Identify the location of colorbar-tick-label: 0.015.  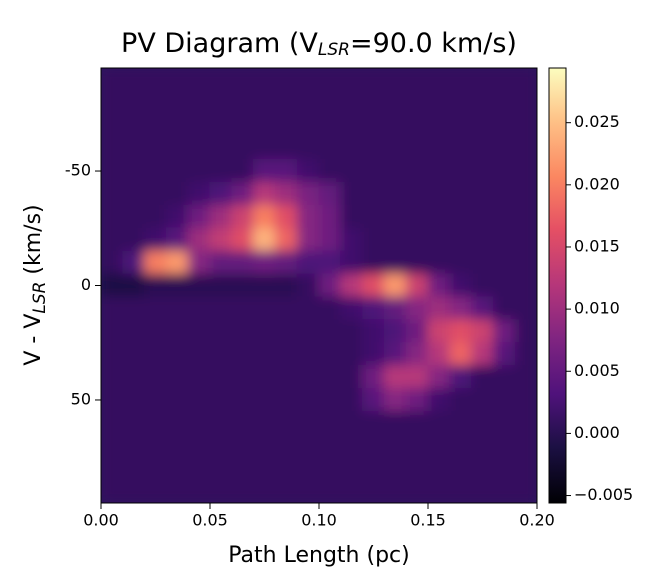
(597, 245).